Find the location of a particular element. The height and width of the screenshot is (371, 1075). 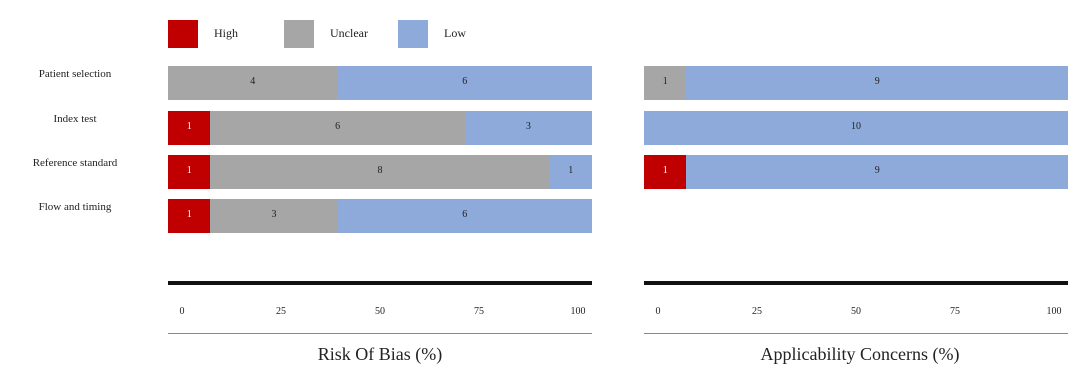

legend-label: High is located at coordinates (226, 33).